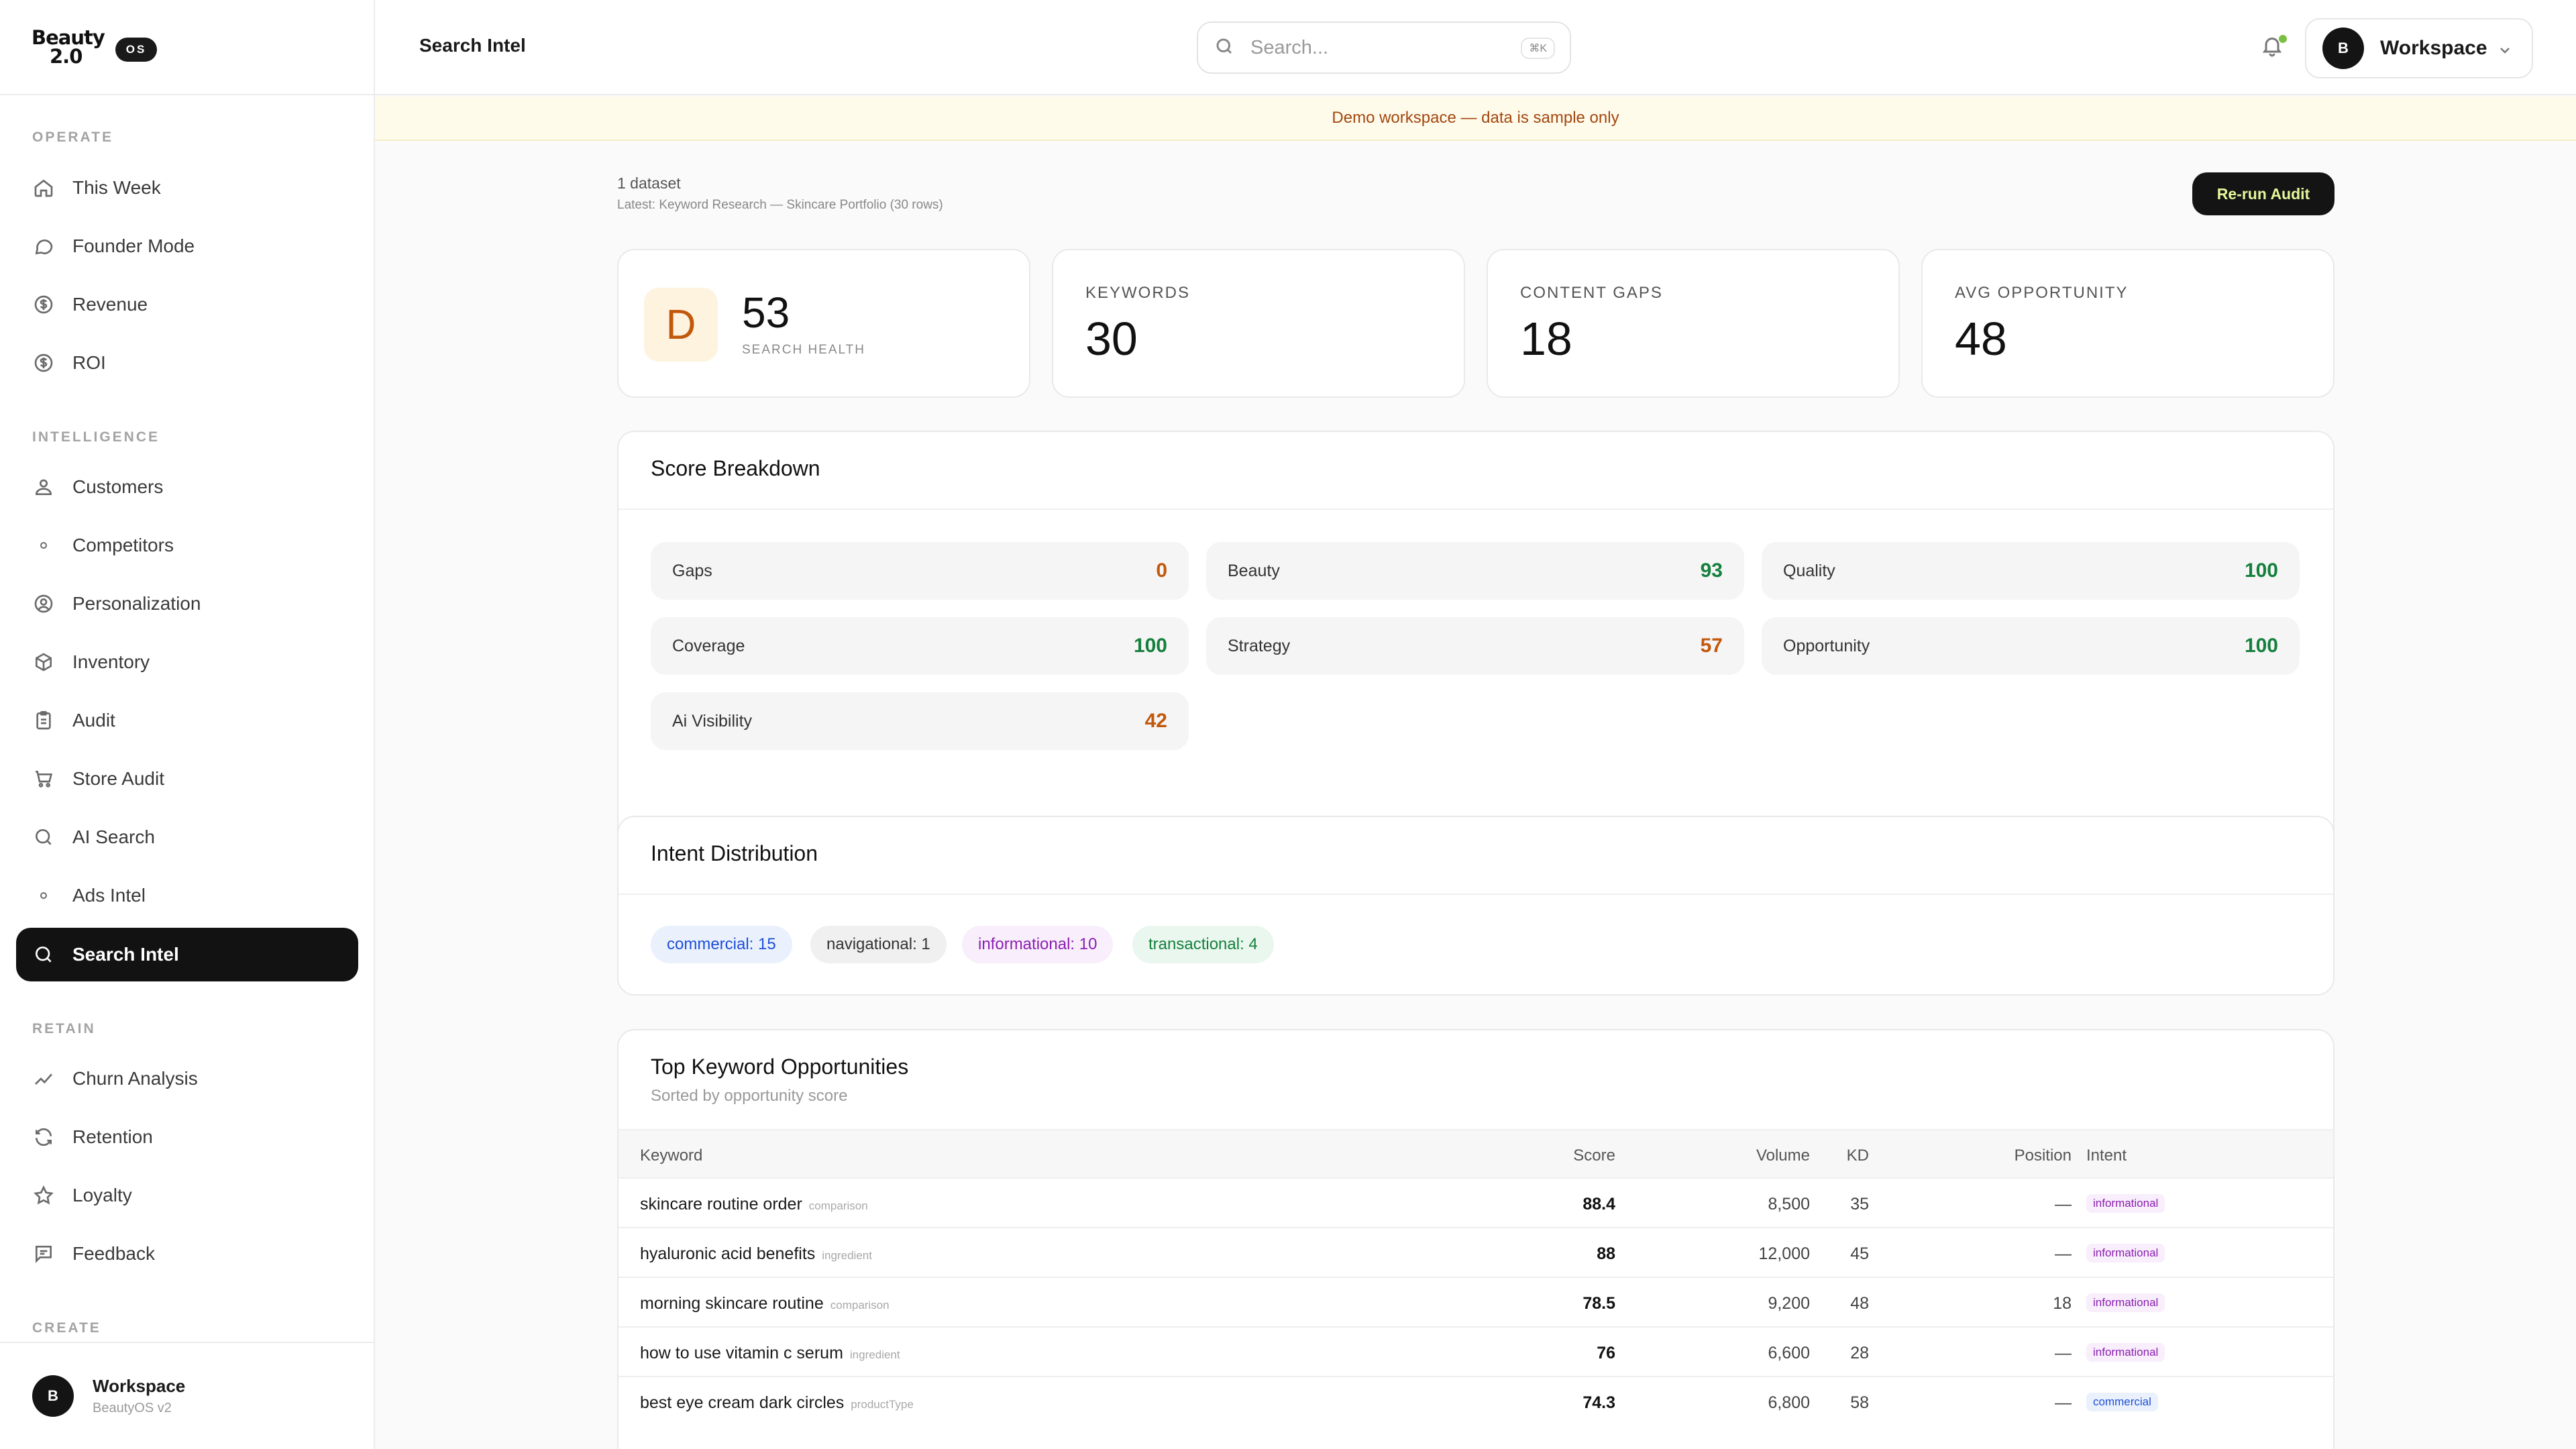 The height and width of the screenshot is (1449, 2576). What do you see at coordinates (68, 47) in the screenshot?
I see `brand-logo: Beauty 2.0` at bounding box center [68, 47].